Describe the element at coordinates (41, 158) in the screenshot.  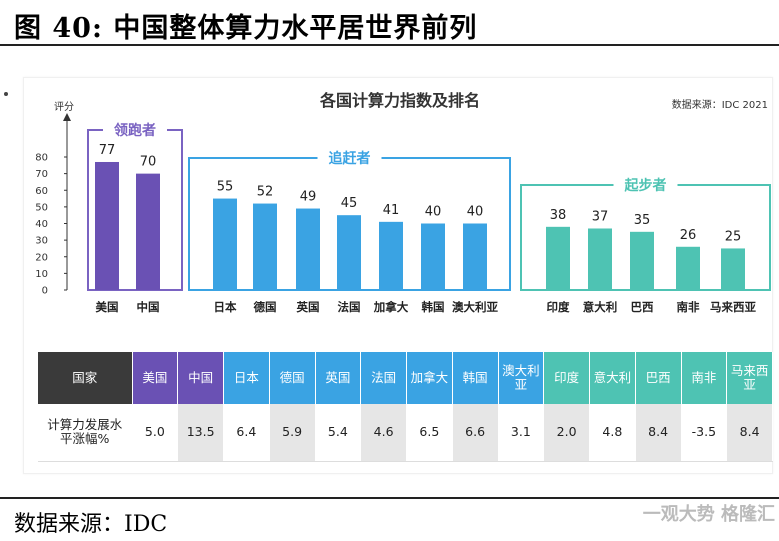
I see `y-tick-label: 80` at that location.